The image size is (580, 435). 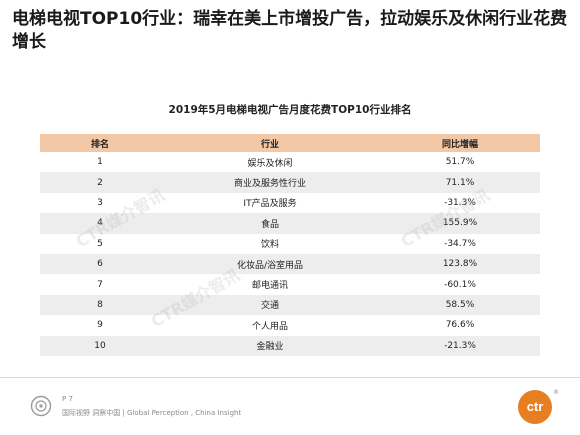 I want to click on rank-cell: 1, so click(x=100, y=162).